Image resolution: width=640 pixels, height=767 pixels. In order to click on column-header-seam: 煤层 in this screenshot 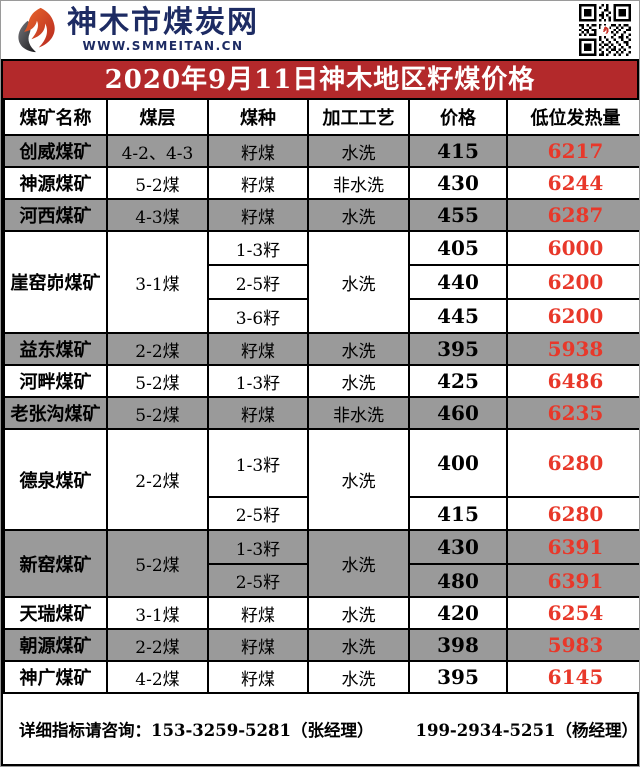, I will do `click(157, 117)`.